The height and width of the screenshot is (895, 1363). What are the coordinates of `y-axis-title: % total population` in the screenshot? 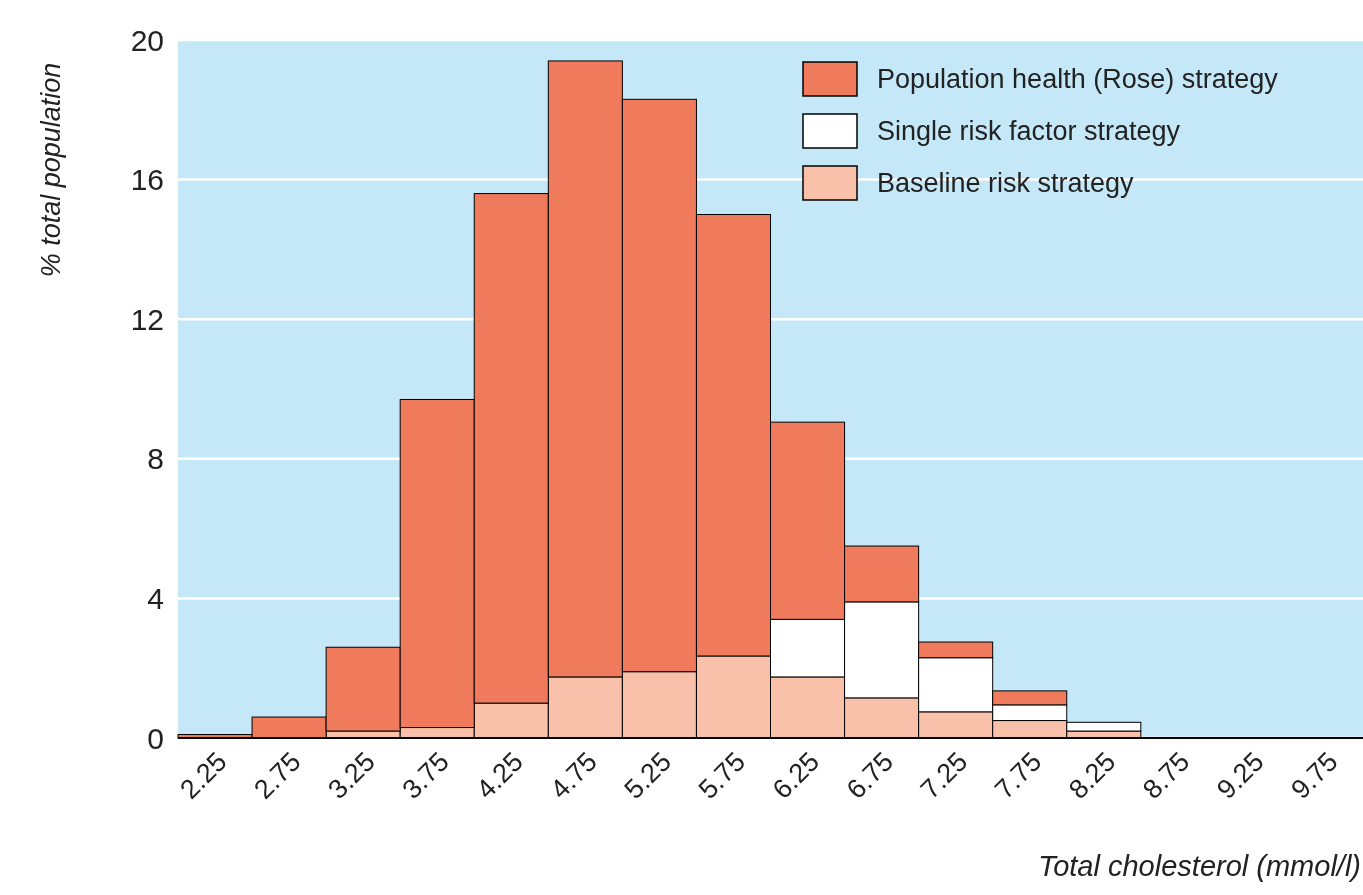 It's located at (51, 170).